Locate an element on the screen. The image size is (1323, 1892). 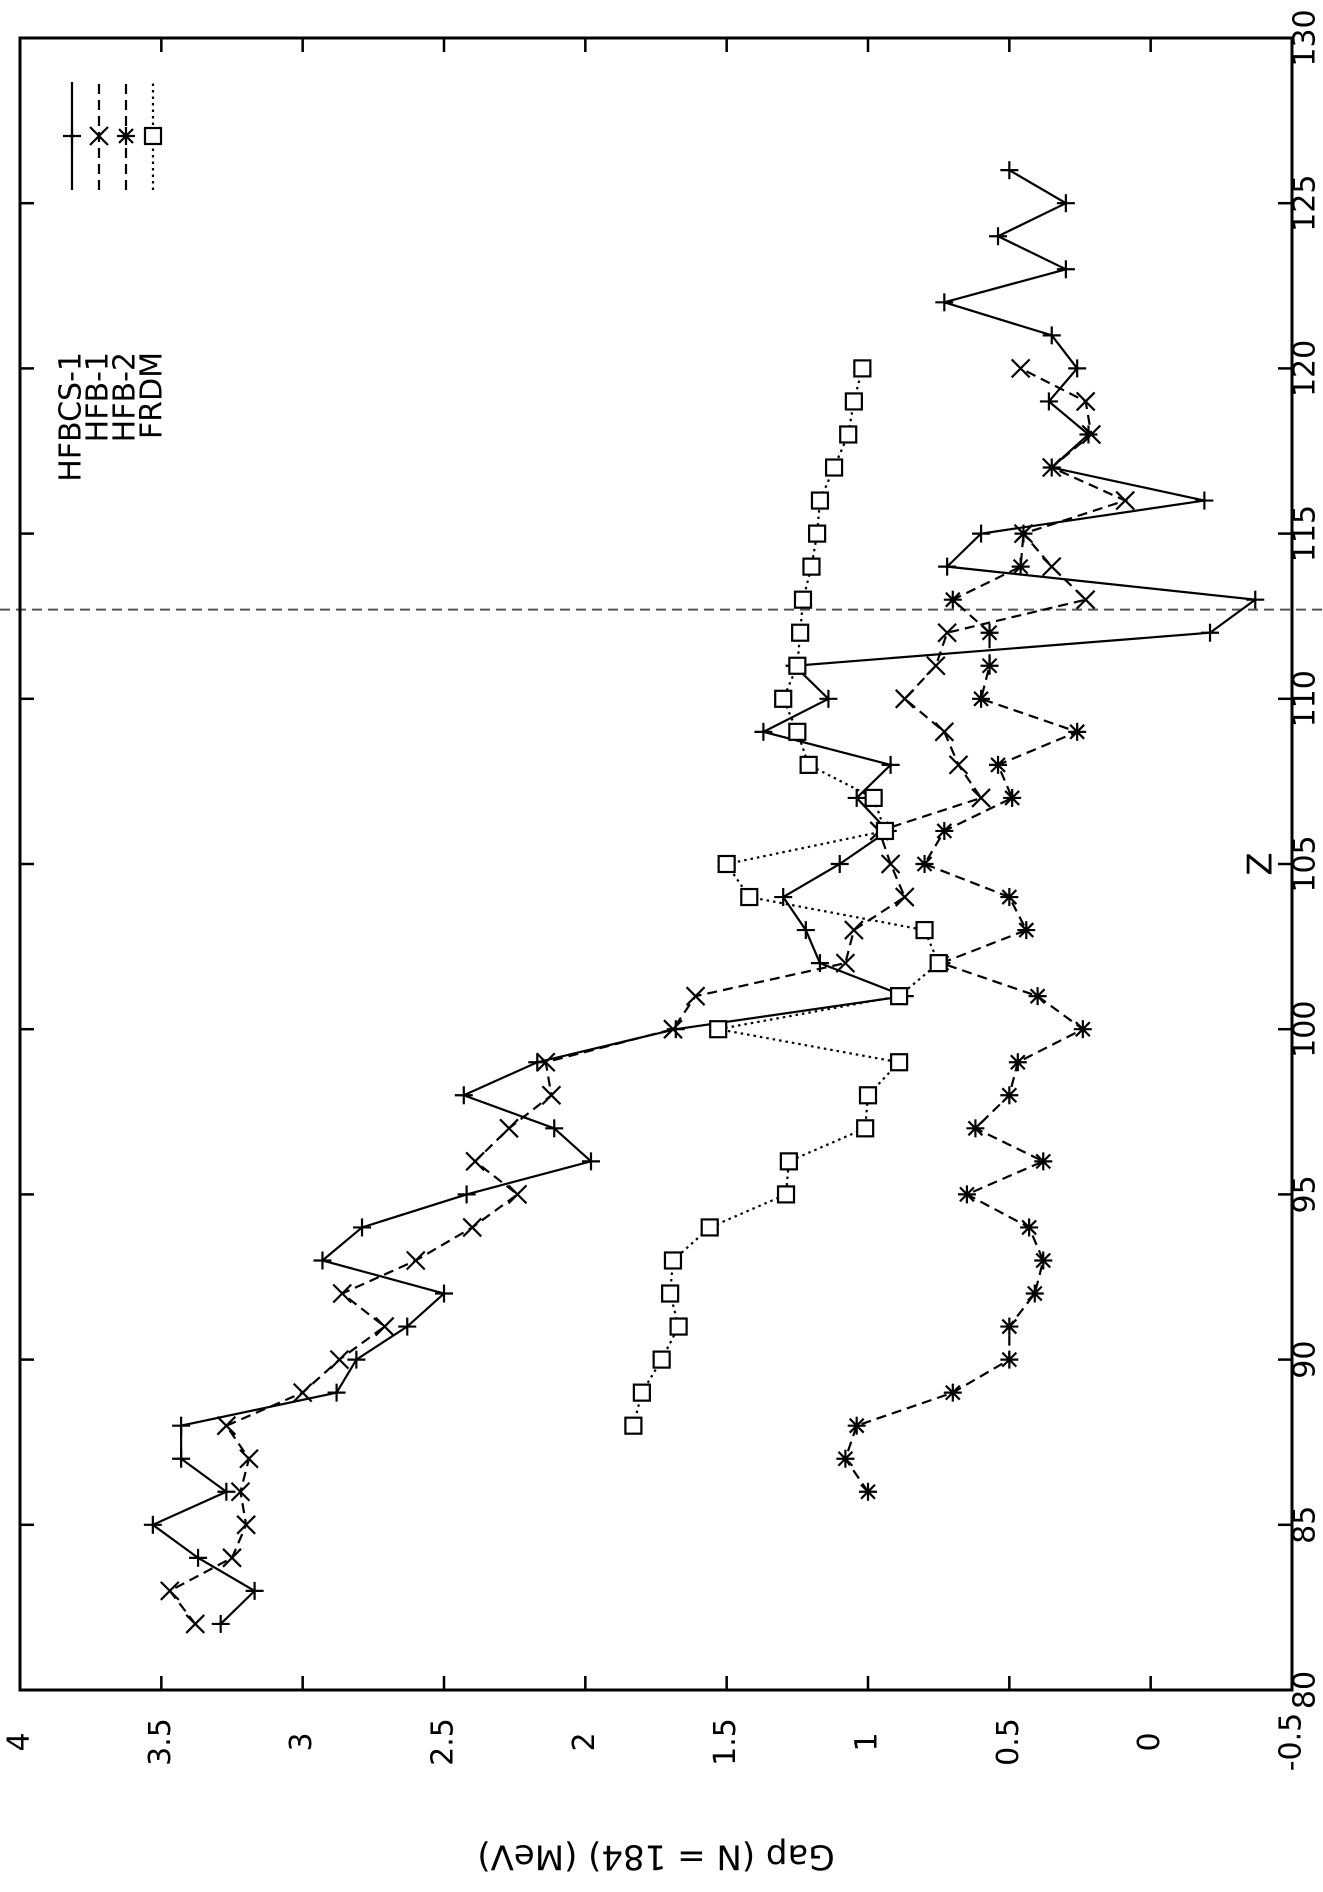
gap-tick-label: 0 is located at coordinates (1149, 1741).